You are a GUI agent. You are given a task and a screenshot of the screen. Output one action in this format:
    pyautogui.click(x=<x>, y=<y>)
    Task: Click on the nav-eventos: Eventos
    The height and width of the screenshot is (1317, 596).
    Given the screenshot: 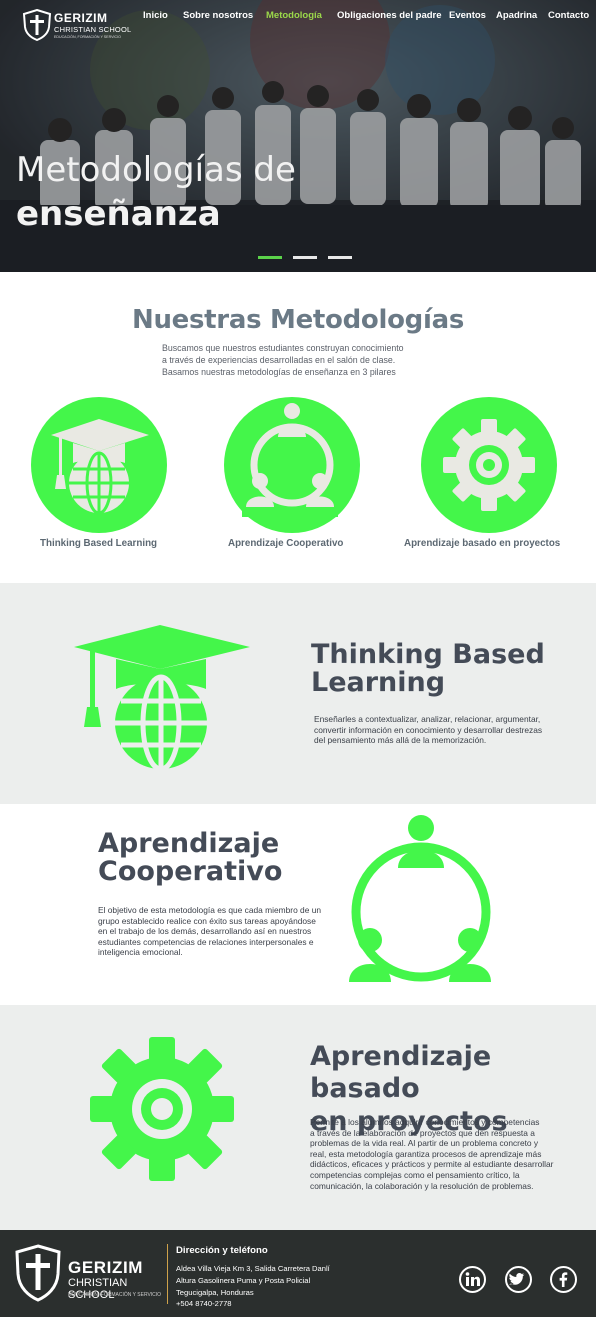 What is the action you would take?
    pyautogui.click(x=467, y=15)
    